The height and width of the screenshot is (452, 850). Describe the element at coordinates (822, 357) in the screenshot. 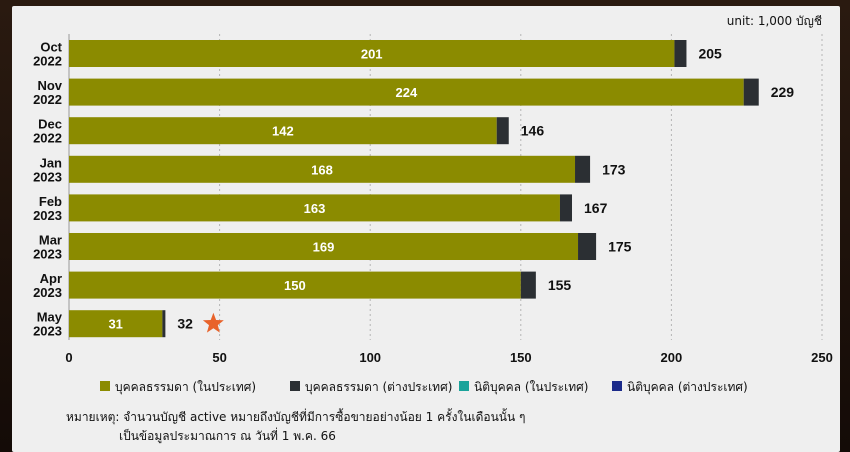

I see `x-tick-label: 250` at that location.